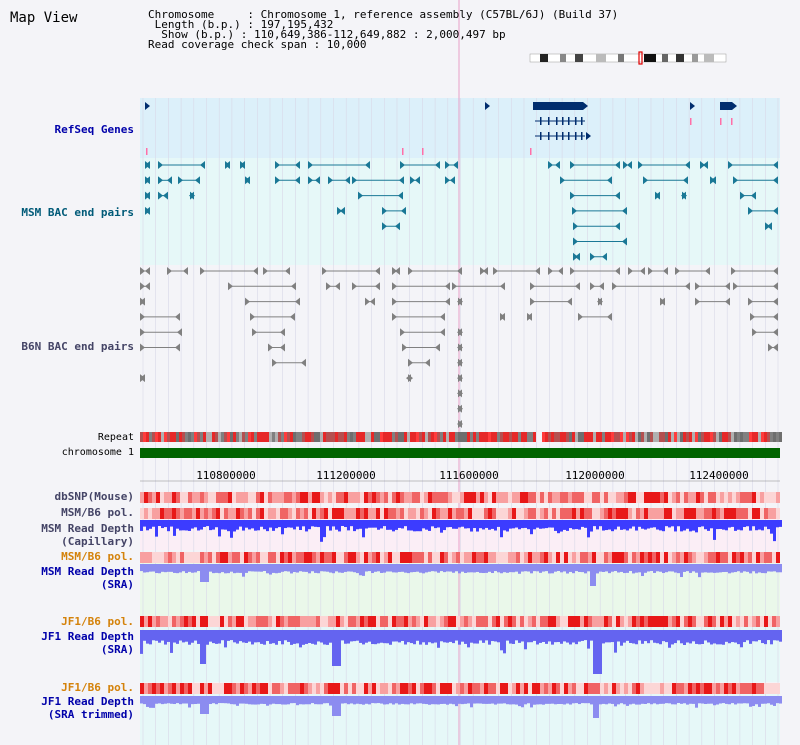 This screenshot has height=745, width=800. What do you see at coordinates (87, 571) in the screenshot?
I see `track-label-msm-sra-depth: MSM Read Depth` at bounding box center [87, 571].